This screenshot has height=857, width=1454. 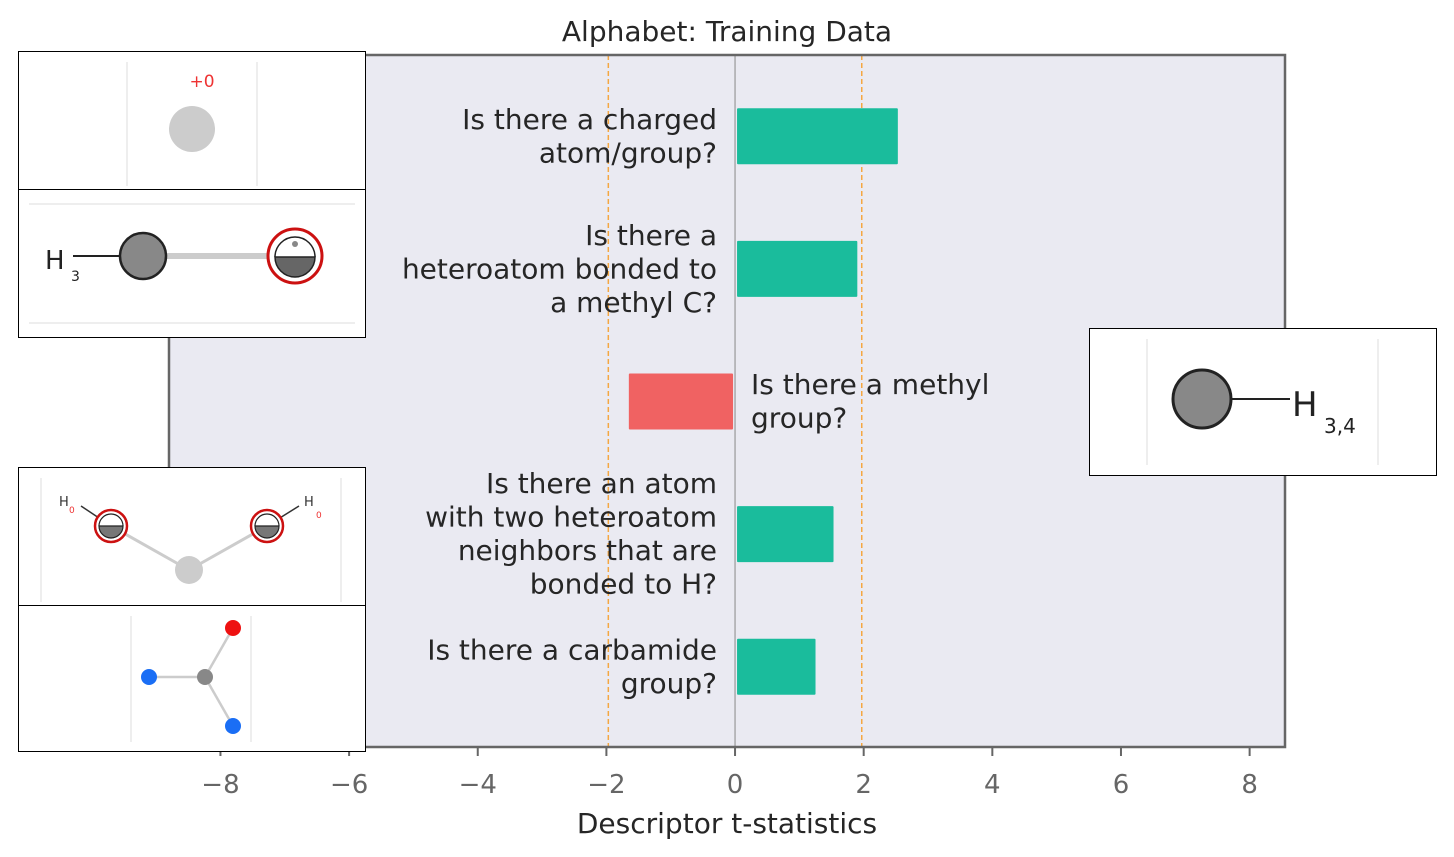 I want to click on left-h-subscript: 0, so click(x=72, y=511).